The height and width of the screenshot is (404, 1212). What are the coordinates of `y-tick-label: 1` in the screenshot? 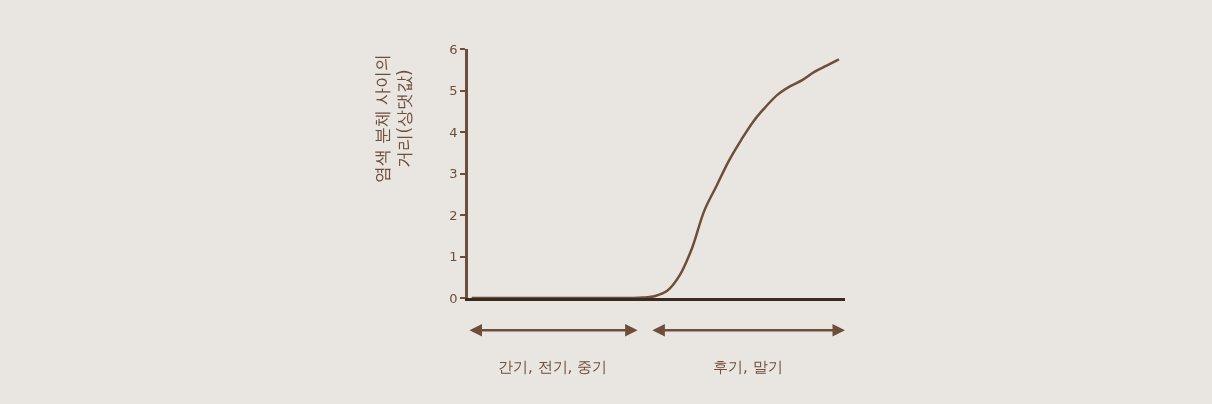 It's located at (453, 257).